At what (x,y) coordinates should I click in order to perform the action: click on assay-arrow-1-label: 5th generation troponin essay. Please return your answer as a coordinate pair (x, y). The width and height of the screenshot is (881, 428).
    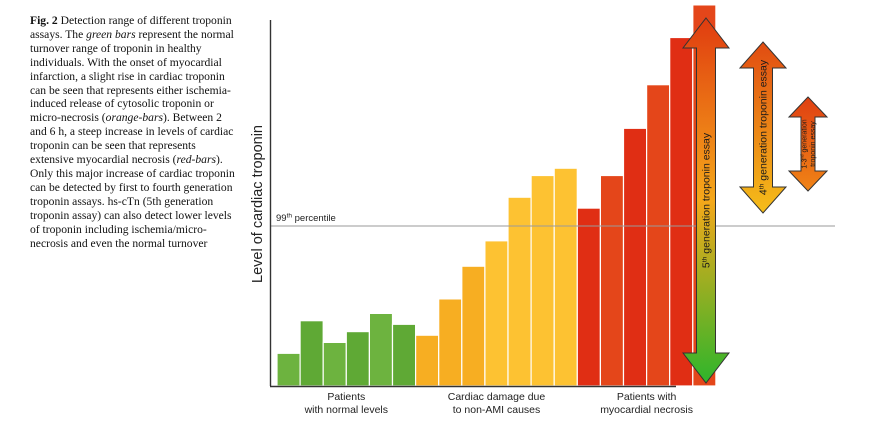
    Looking at the image, I should click on (707, 200).